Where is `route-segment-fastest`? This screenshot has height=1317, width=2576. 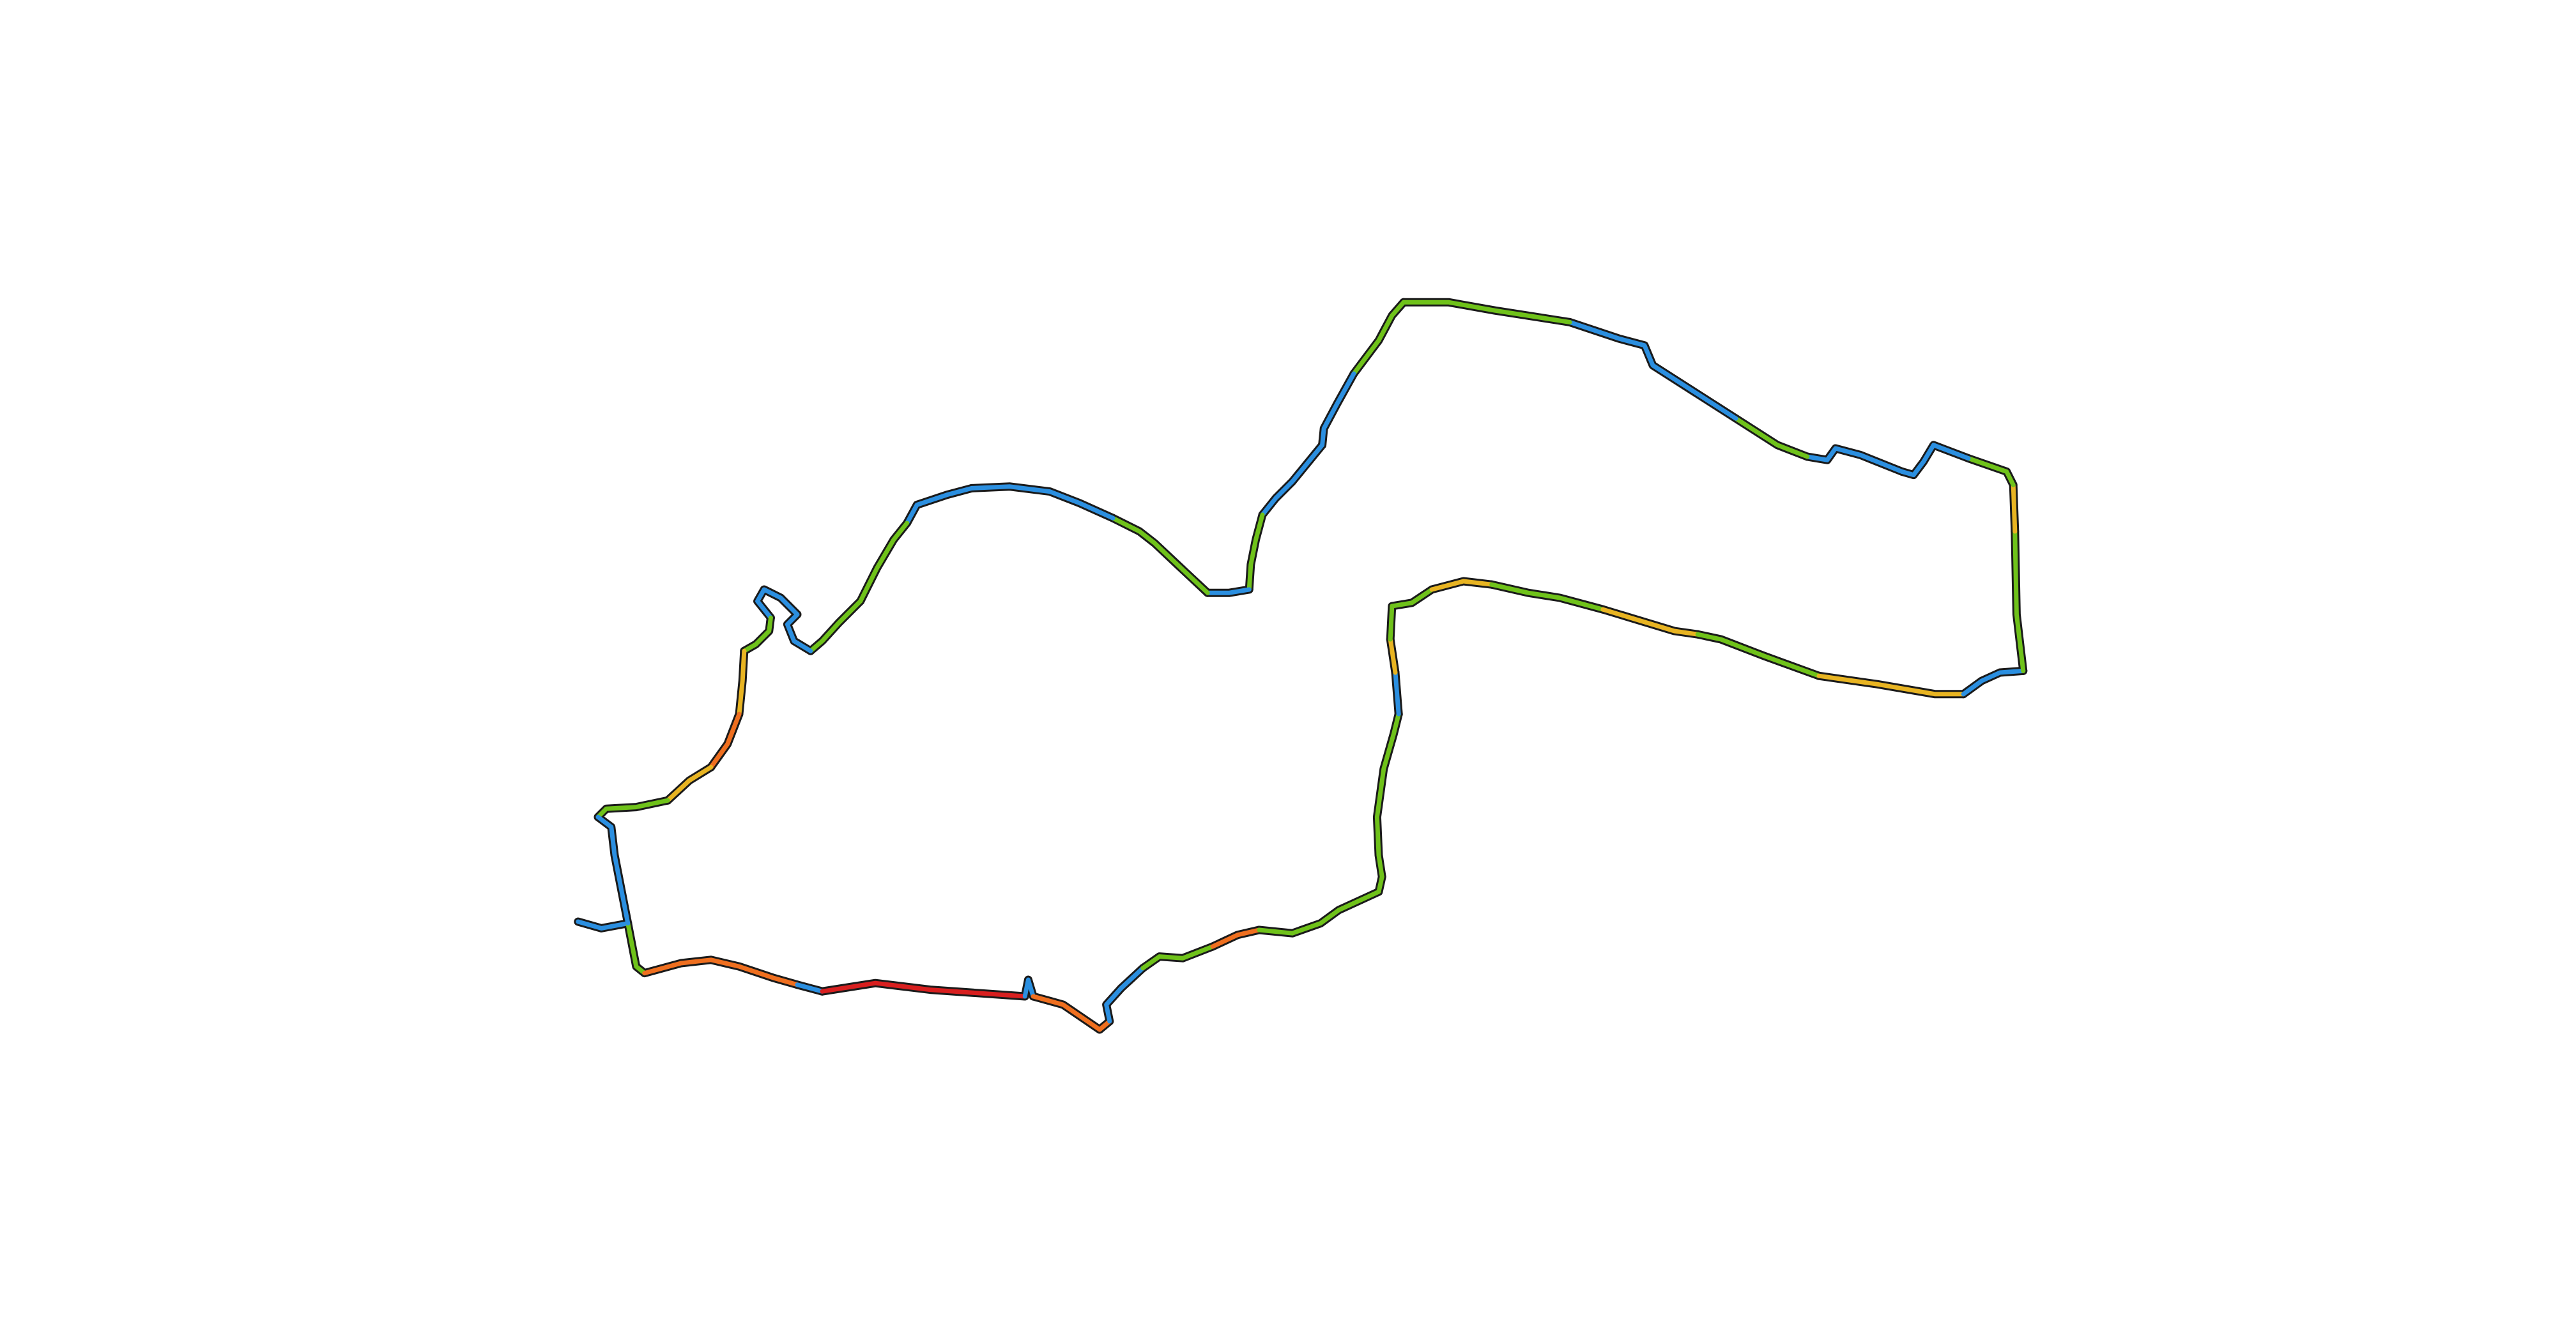 route-segment-fastest is located at coordinates (923, 989).